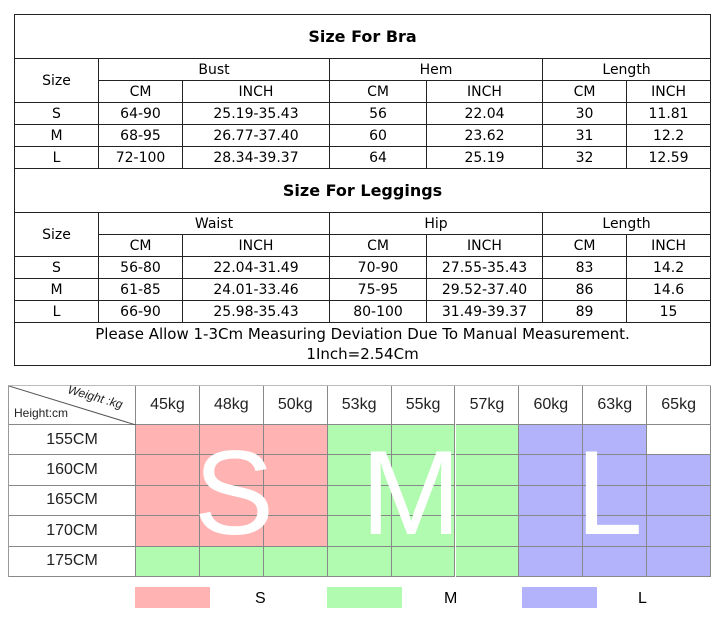  Describe the element at coordinates (378, 157) in the screenshot. I see `measurement-cell: 64` at that location.